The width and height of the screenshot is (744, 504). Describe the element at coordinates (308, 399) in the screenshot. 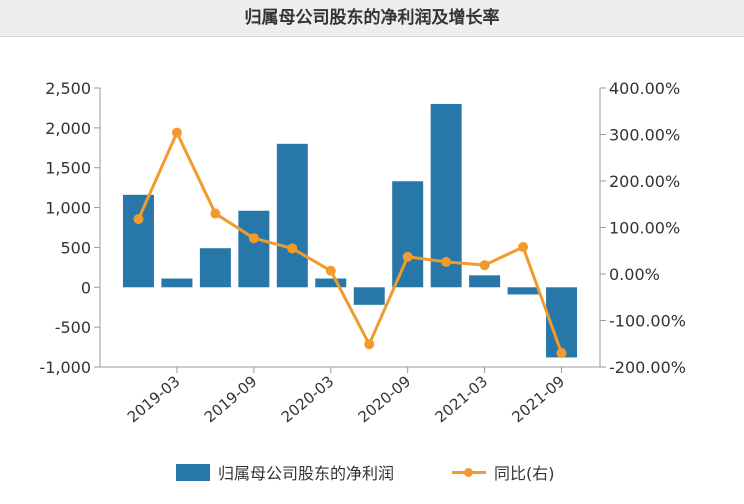

I see `x-tick-label: 2020-03` at that location.